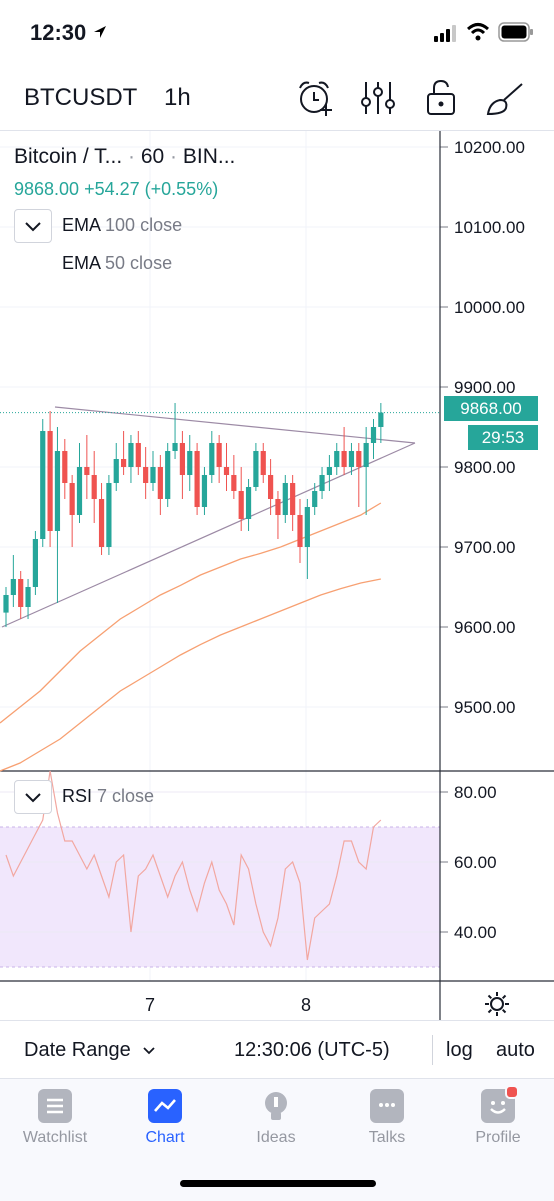 The width and height of the screenshot is (554, 1201). What do you see at coordinates (47, 189) in the screenshot?
I see `series-price: 9868.00` at bounding box center [47, 189].